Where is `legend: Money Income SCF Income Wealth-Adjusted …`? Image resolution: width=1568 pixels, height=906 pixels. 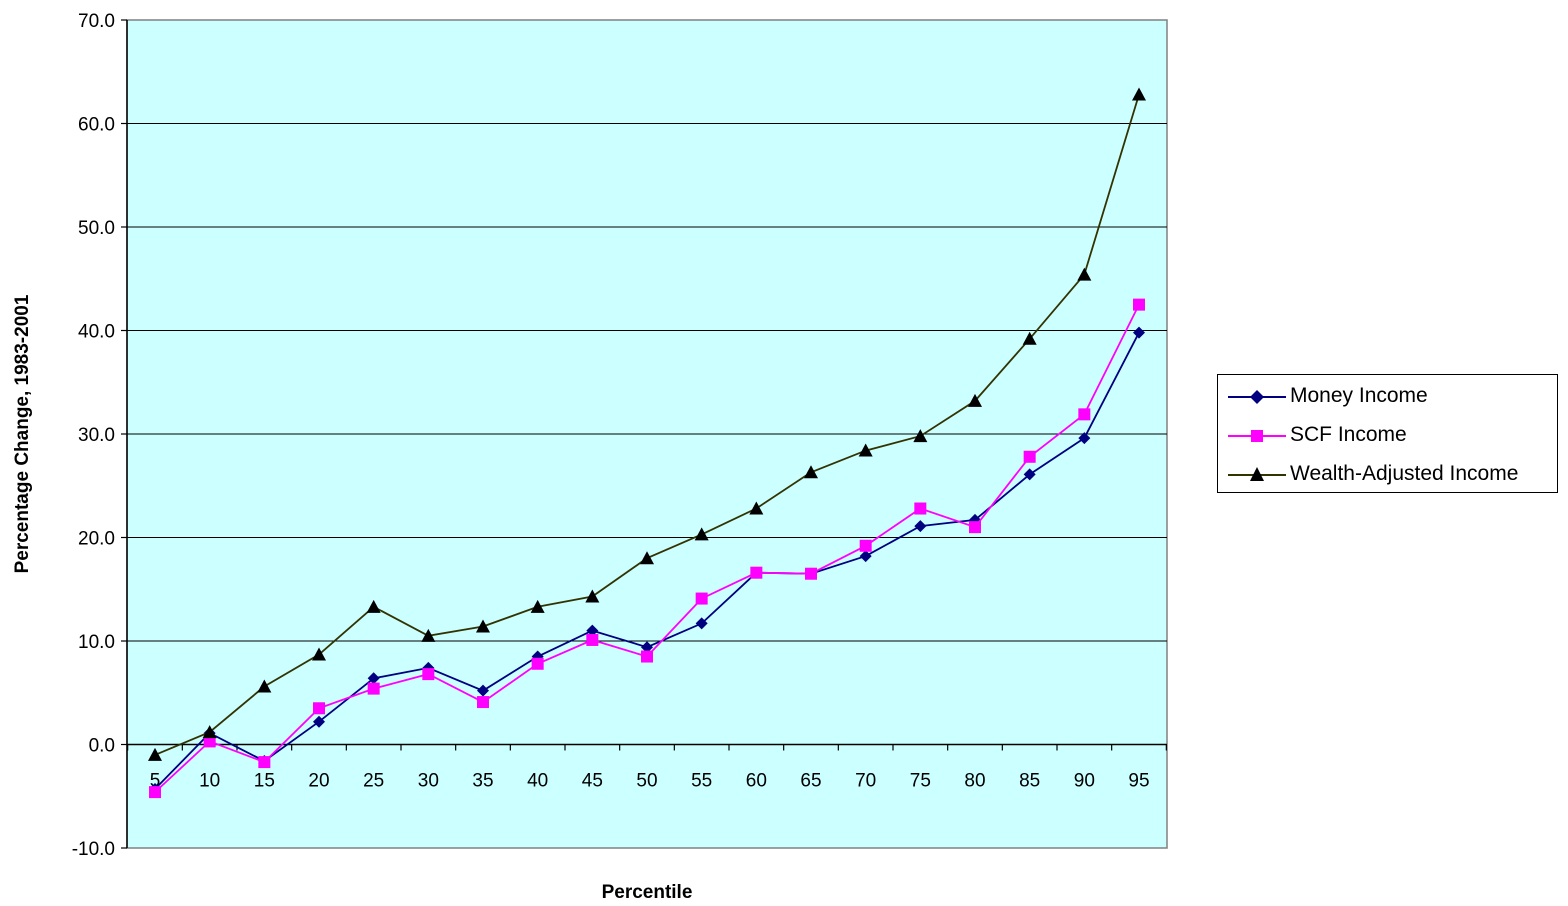
legend: Money Income SCF Income Wealth-Adjusted … is located at coordinates (1387, 433).